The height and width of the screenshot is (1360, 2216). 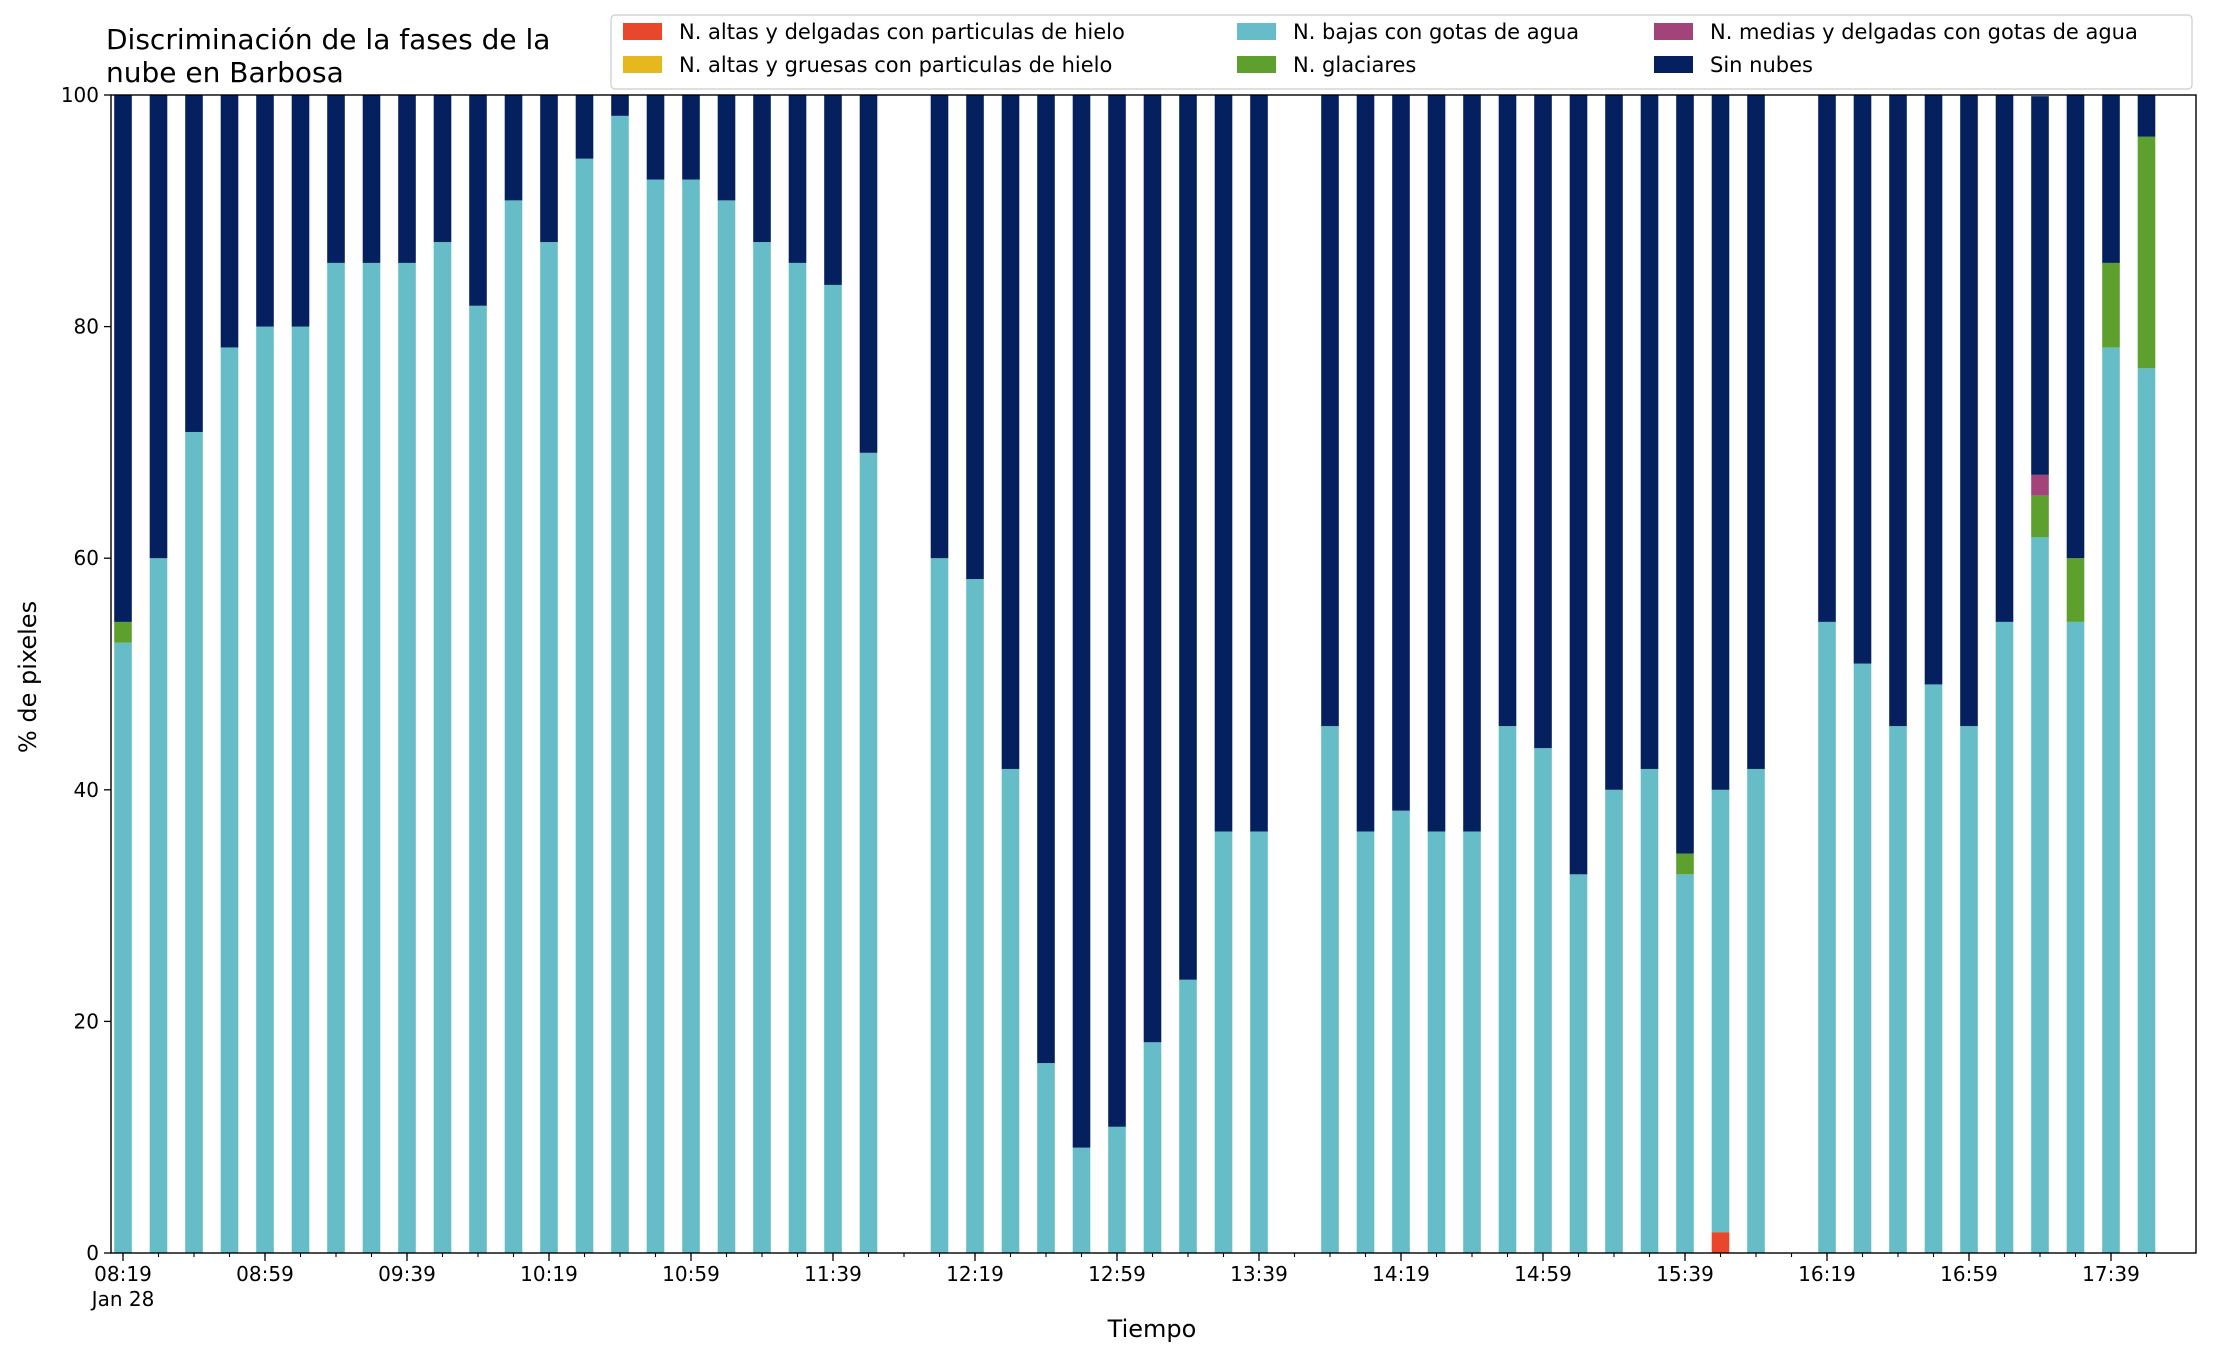 What do you see at coordinates (1436, 32) in the screenshot?
I see `legend-label: N. bajas con gotas de agua` at bounding box center [1436, 32].